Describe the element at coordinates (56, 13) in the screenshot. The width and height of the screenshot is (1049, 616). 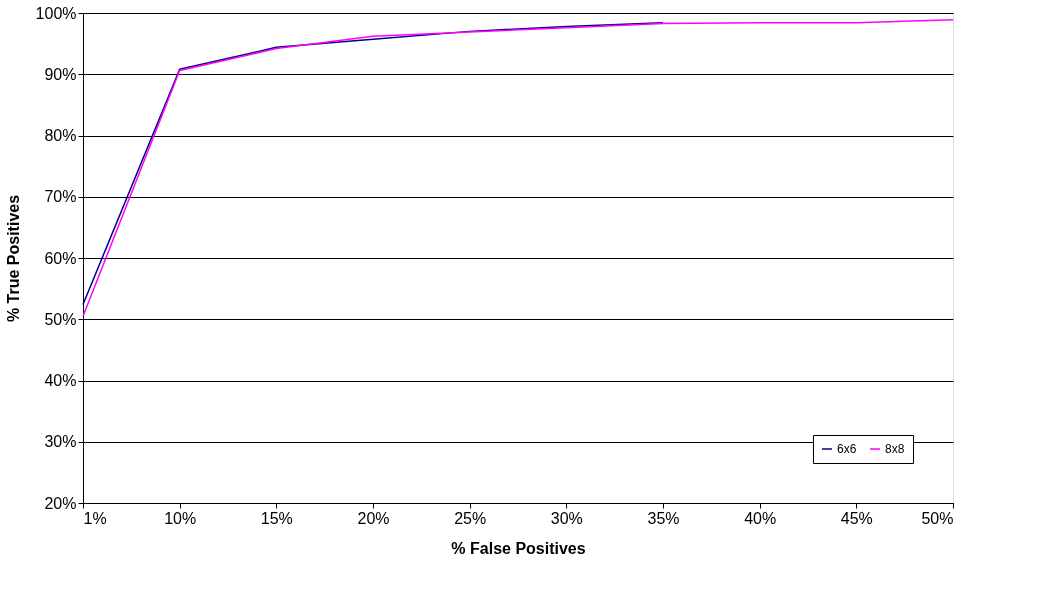
I see `y-tick-label: 100%` at that location.